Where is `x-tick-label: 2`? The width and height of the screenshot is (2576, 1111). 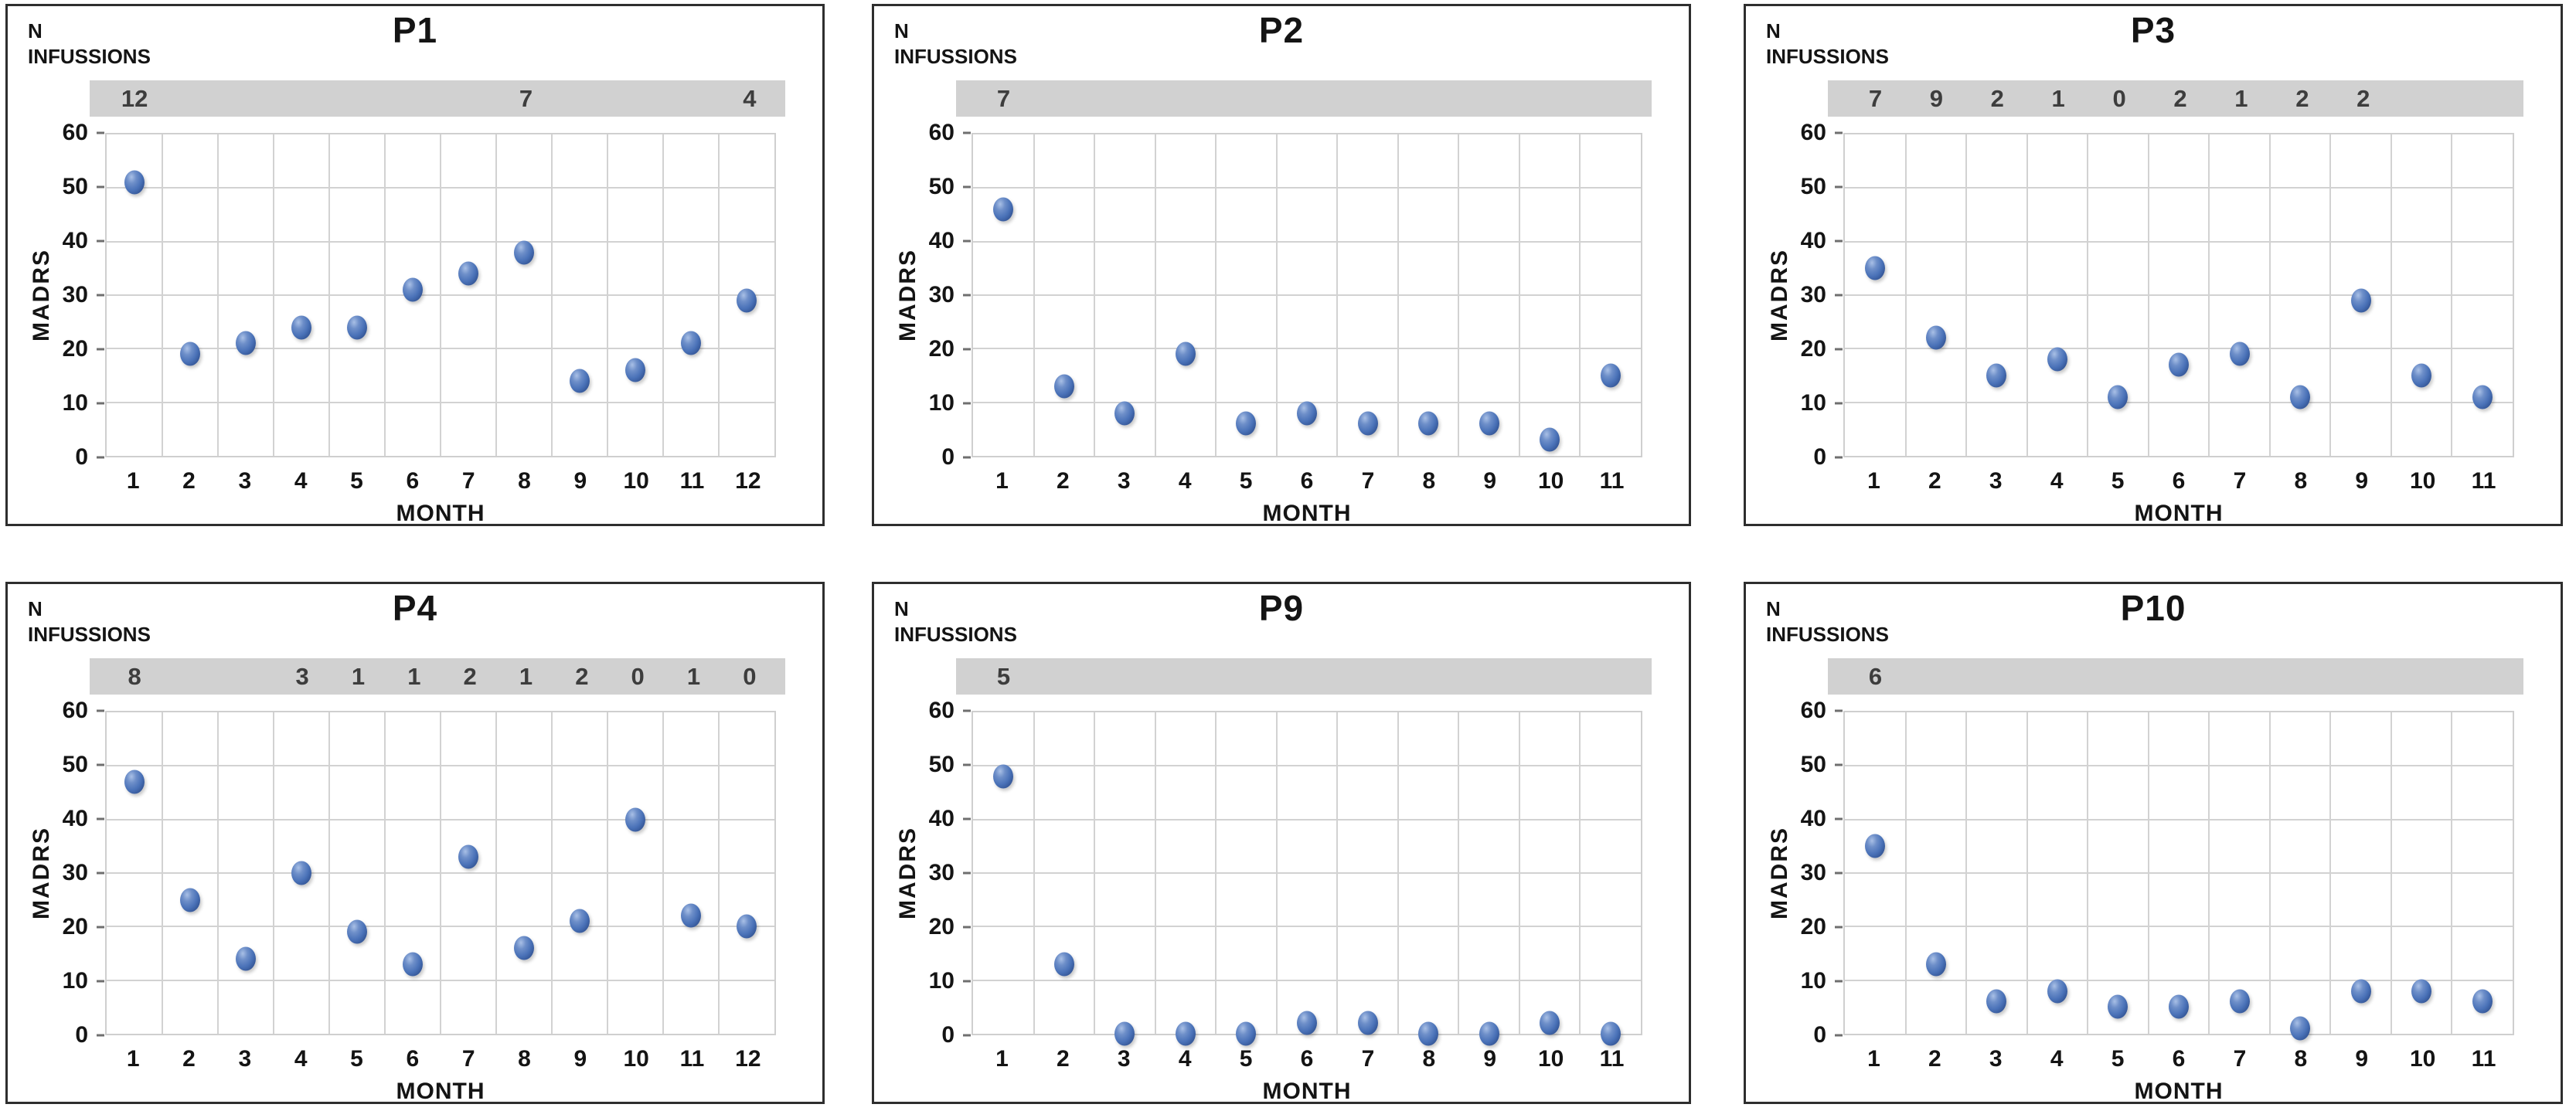
x-tick-label: 2 is located at coordinates (189, 481).